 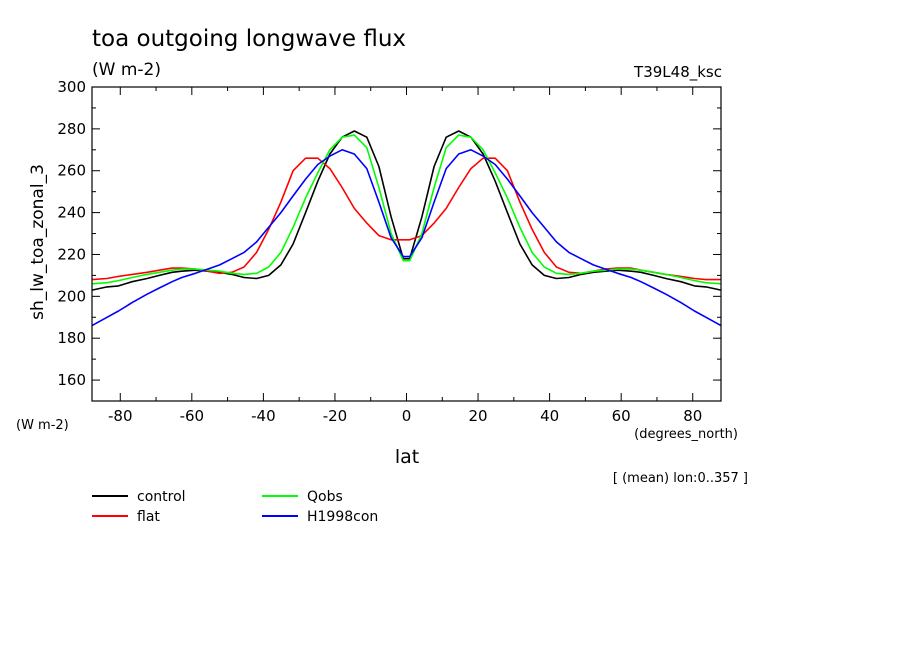 What do you see at coordinates (71, 171) in the screenshot?
I see `y-tick-label: 260` at bounding box center [71, 171].